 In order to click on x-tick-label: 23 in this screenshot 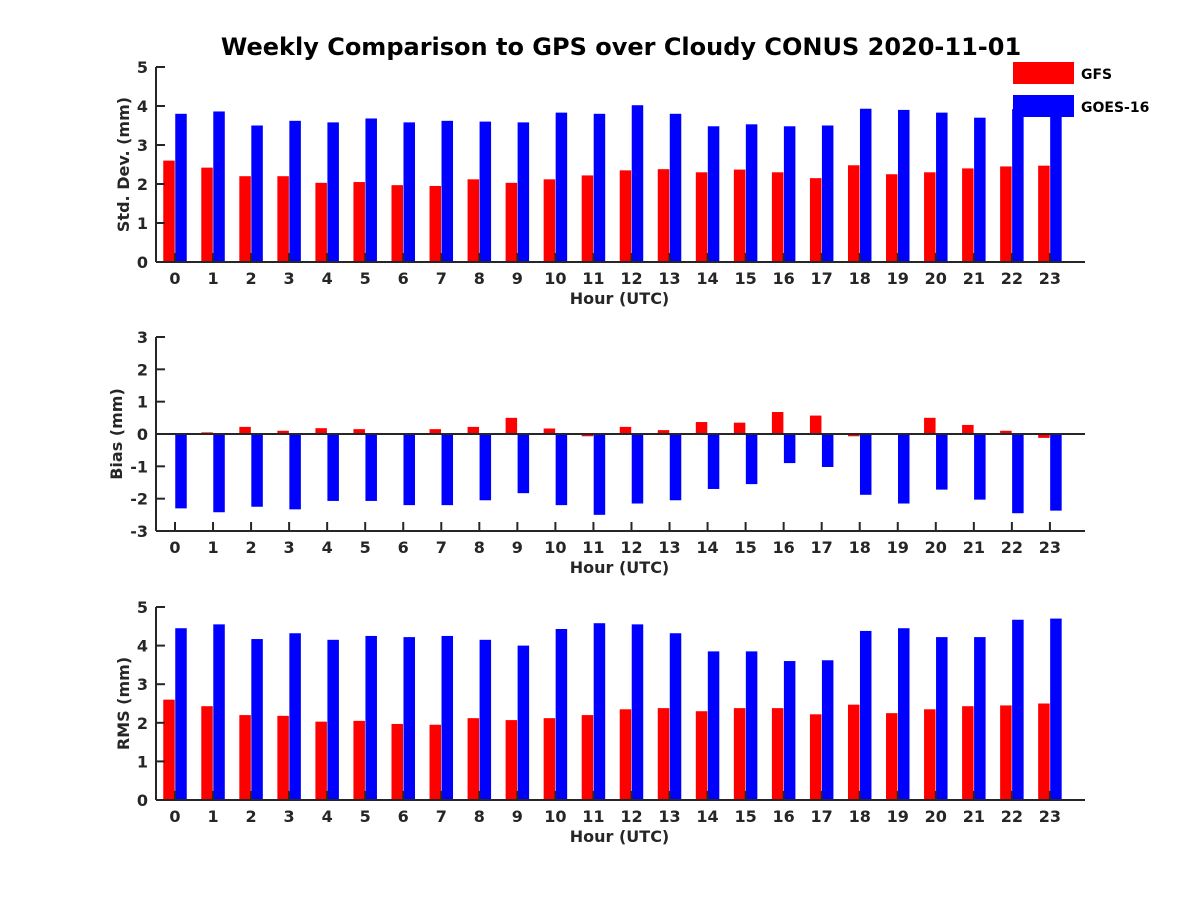, I will do `click(1050, 816)`.